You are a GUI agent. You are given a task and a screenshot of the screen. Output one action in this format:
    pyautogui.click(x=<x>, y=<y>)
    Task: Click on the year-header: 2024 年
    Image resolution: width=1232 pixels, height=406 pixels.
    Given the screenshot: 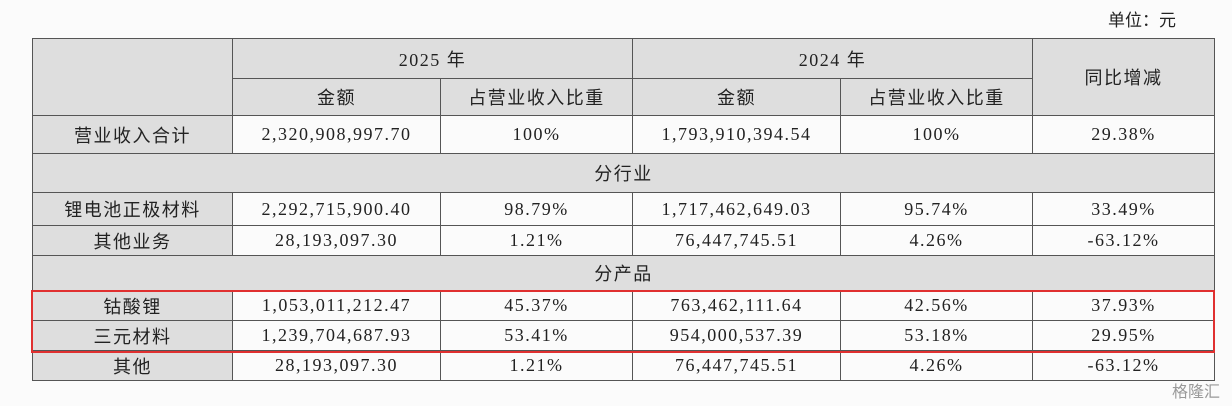 What is the action you would take?
    pyautogui.click(x=832, y=58)
    